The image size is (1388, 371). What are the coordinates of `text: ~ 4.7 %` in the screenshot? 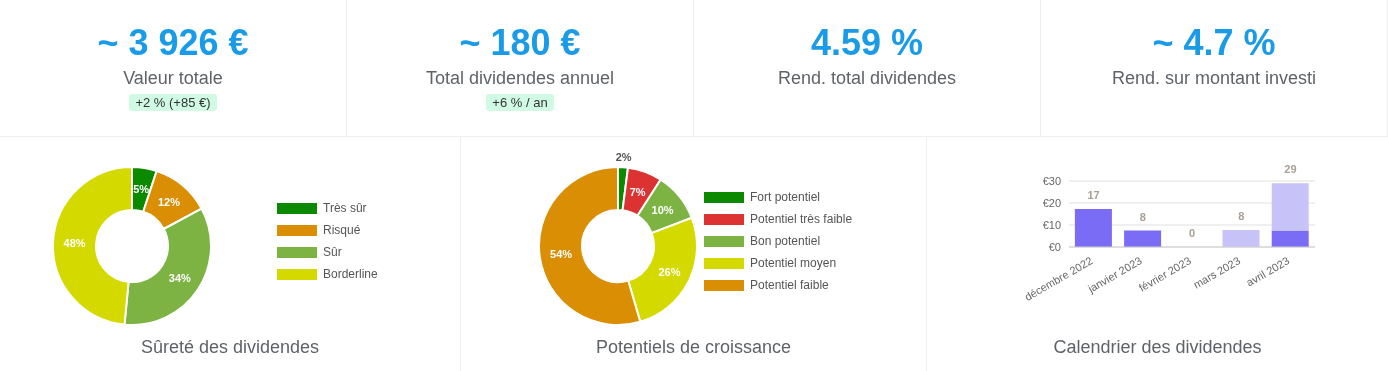 It's located at (1214, 43).